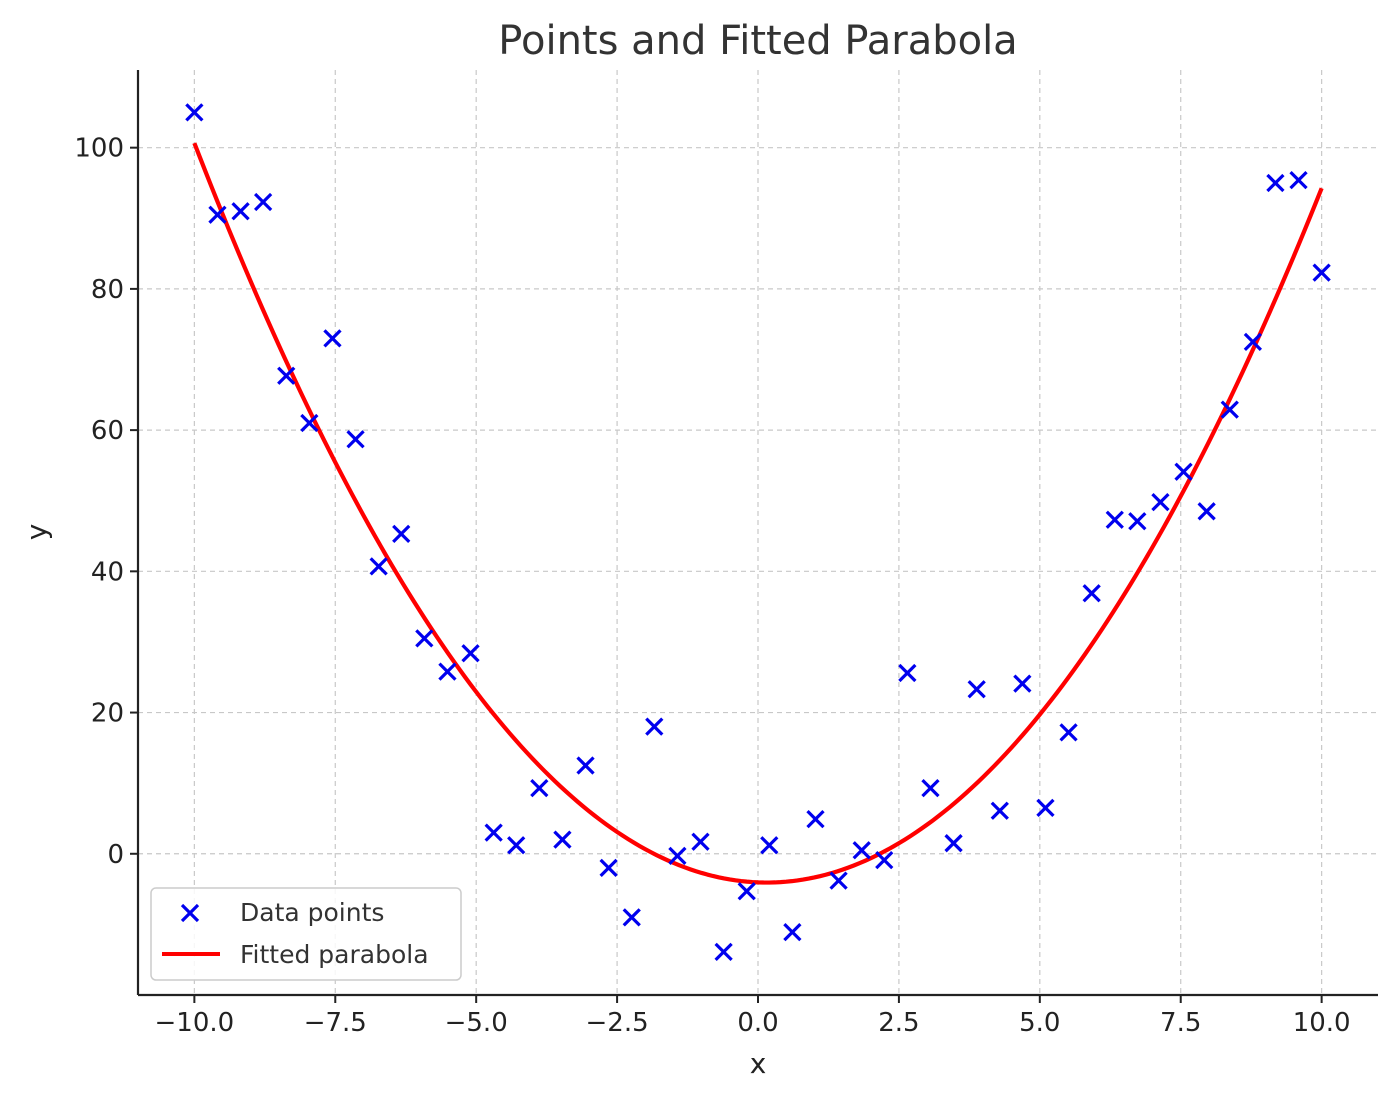 The width and height of the screenshot is (1397, 1101). What do you see at coordinates (190, 913) in the screenshot?
I see `legend-marker-data-points` at bounding box center [190, 913].